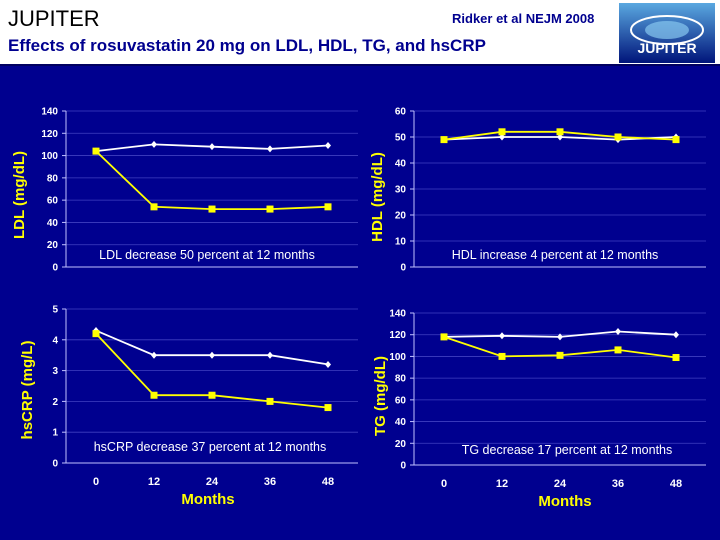 The height and width of the screenshot is (540, 720). What do you see at coordinates (55, 371) in the screenshot?
I see `y-tick-label: 3` at bounding box center [55, 371].